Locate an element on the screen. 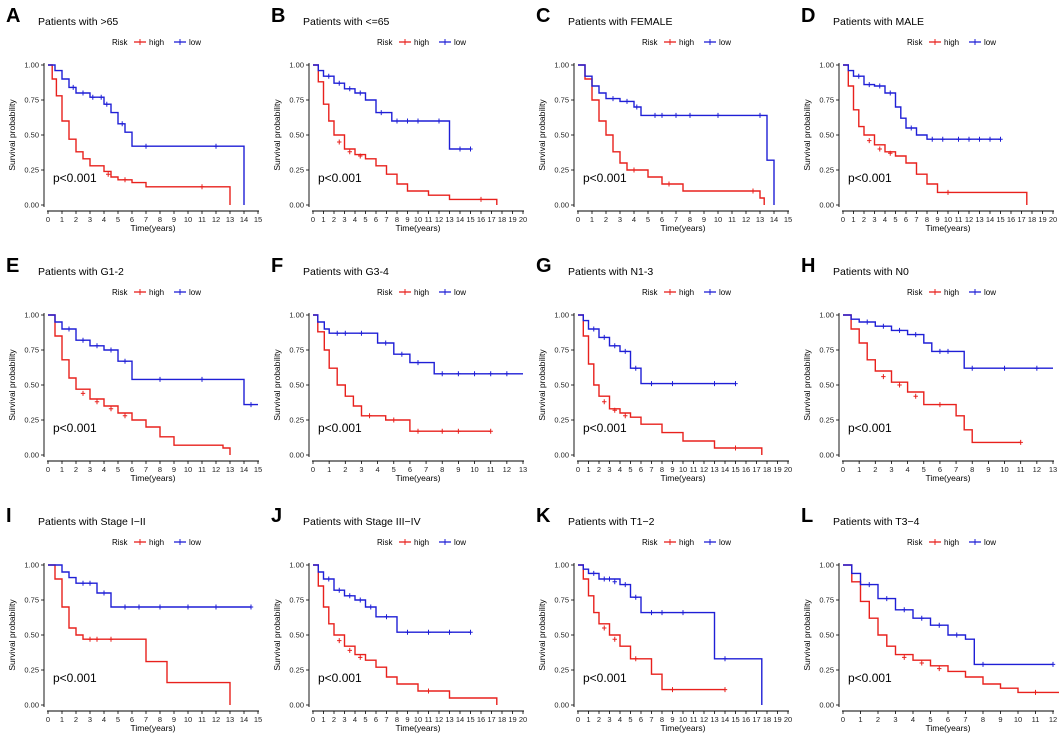 This screenshot has width=1059, height=750. panel-title: Patients with FEMALE is located at coordinates (620, 22).